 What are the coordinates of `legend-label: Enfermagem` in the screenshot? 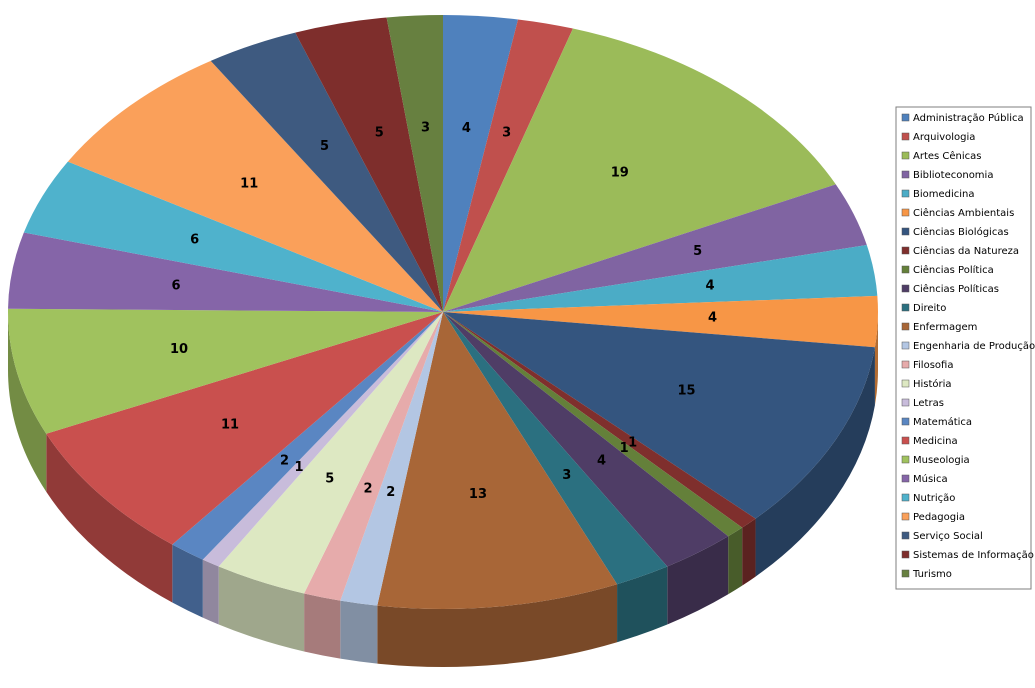 It's located at (945, 327).